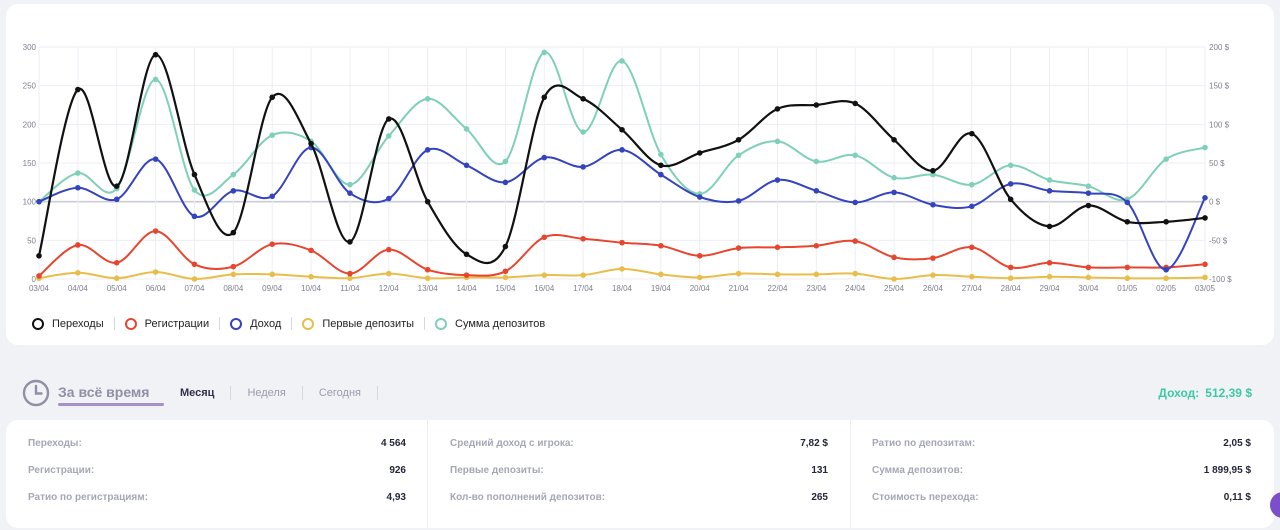  I want to click on x-tick-label: 16/04, so click(544, 288).